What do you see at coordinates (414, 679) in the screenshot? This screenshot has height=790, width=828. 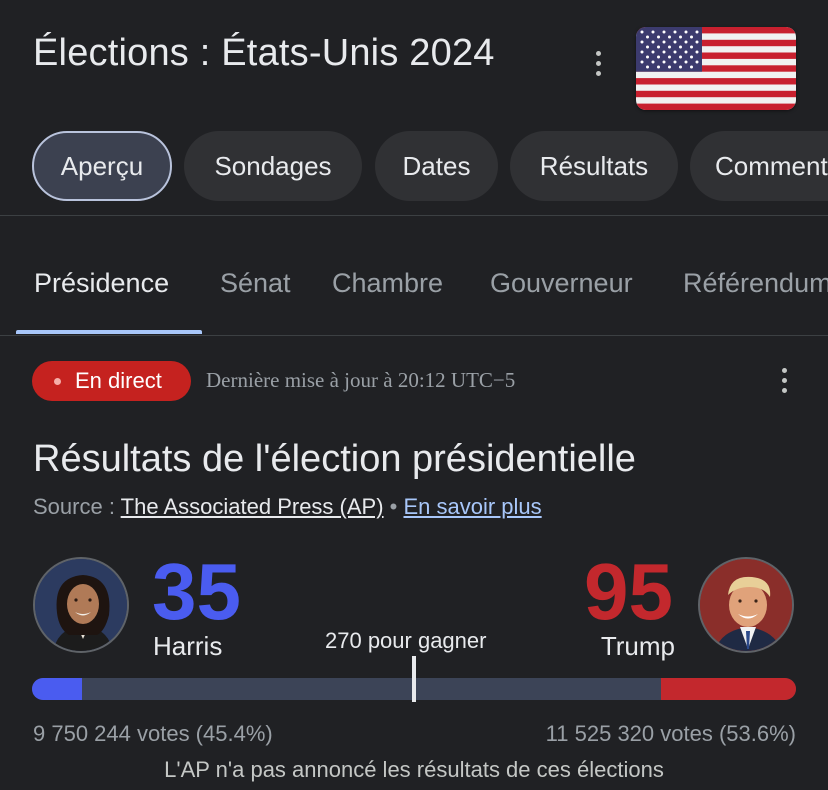 I see `270-marker` at bounding box center [414, 679].